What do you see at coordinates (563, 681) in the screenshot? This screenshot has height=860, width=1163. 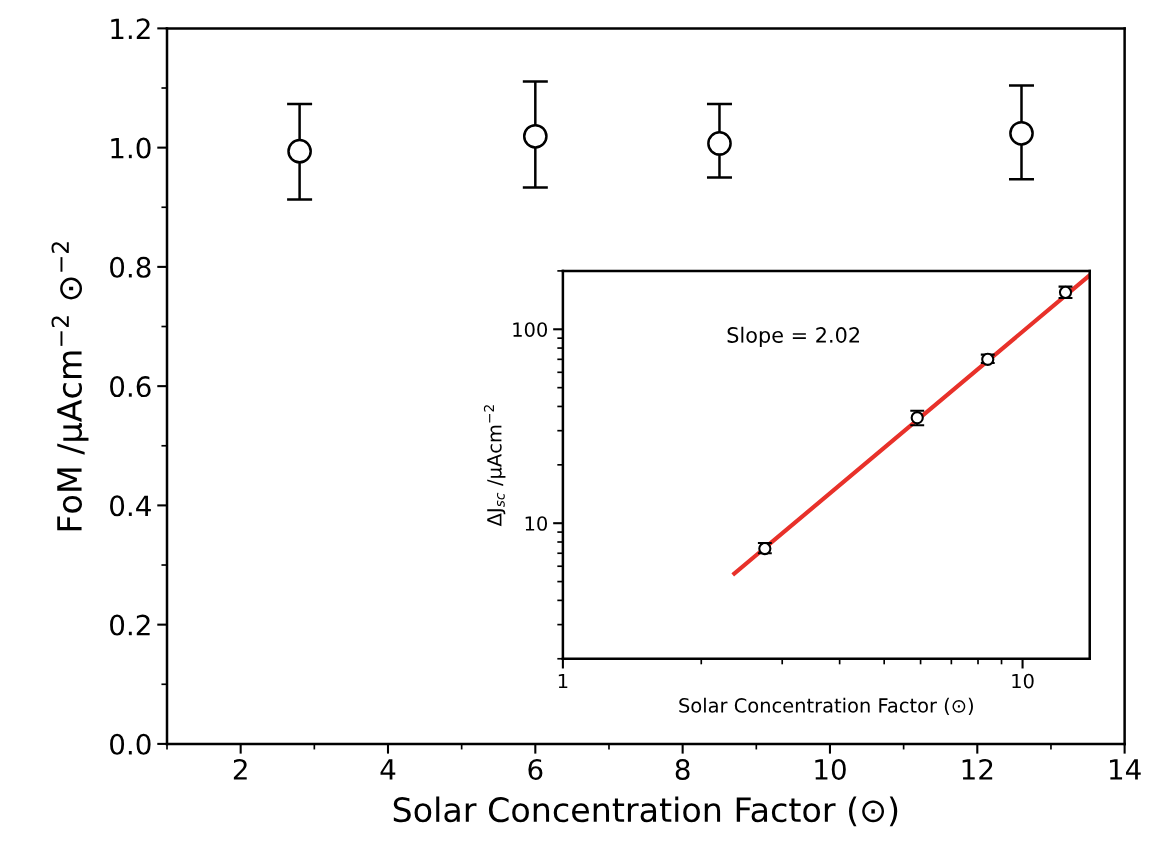 I see `x-tick-label: 1` at bounding box center [563, 681].